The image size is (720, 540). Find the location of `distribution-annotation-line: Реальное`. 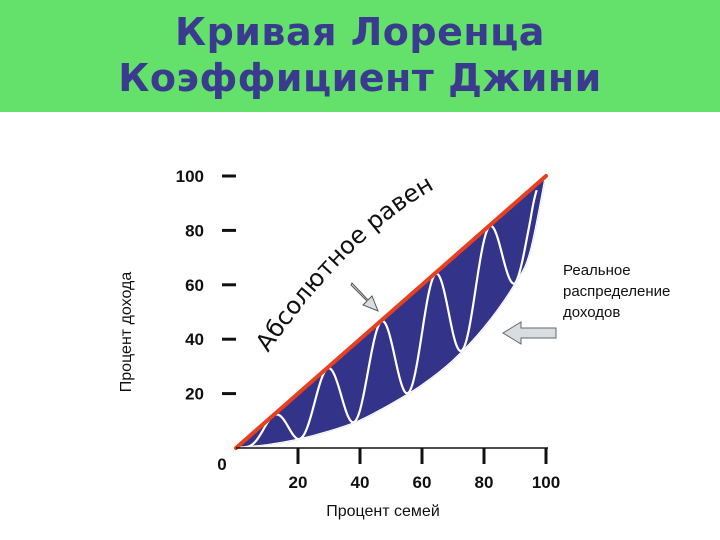

distribution-annotation-line: Реальное is located at coordinates (597, 270).